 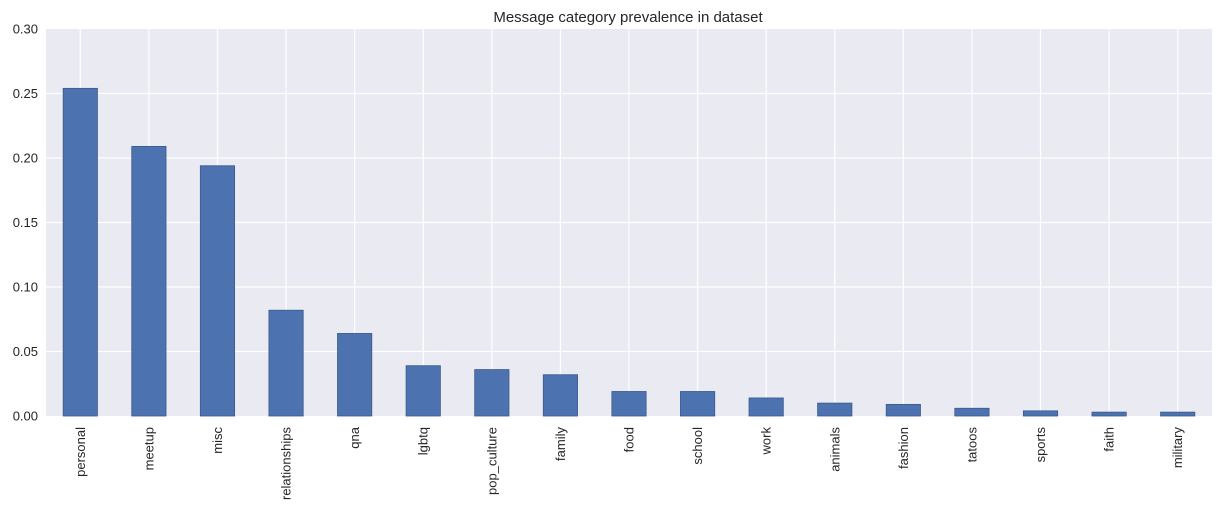 What do you see at coordinates (766, 441) in the screenshot?
I see `x-tick-label: work` at bounding box center [766, 441].